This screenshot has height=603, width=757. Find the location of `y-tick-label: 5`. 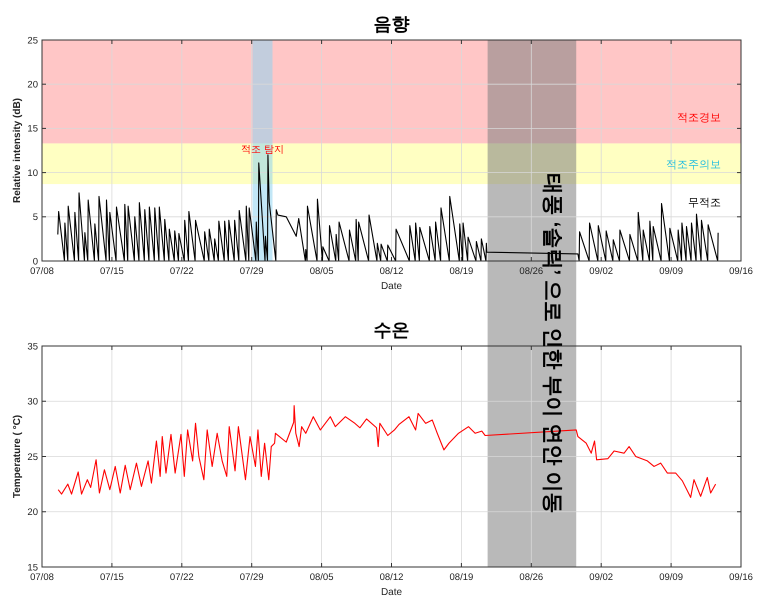

y-tick-label: 5 is located at coordinates (35, 218).